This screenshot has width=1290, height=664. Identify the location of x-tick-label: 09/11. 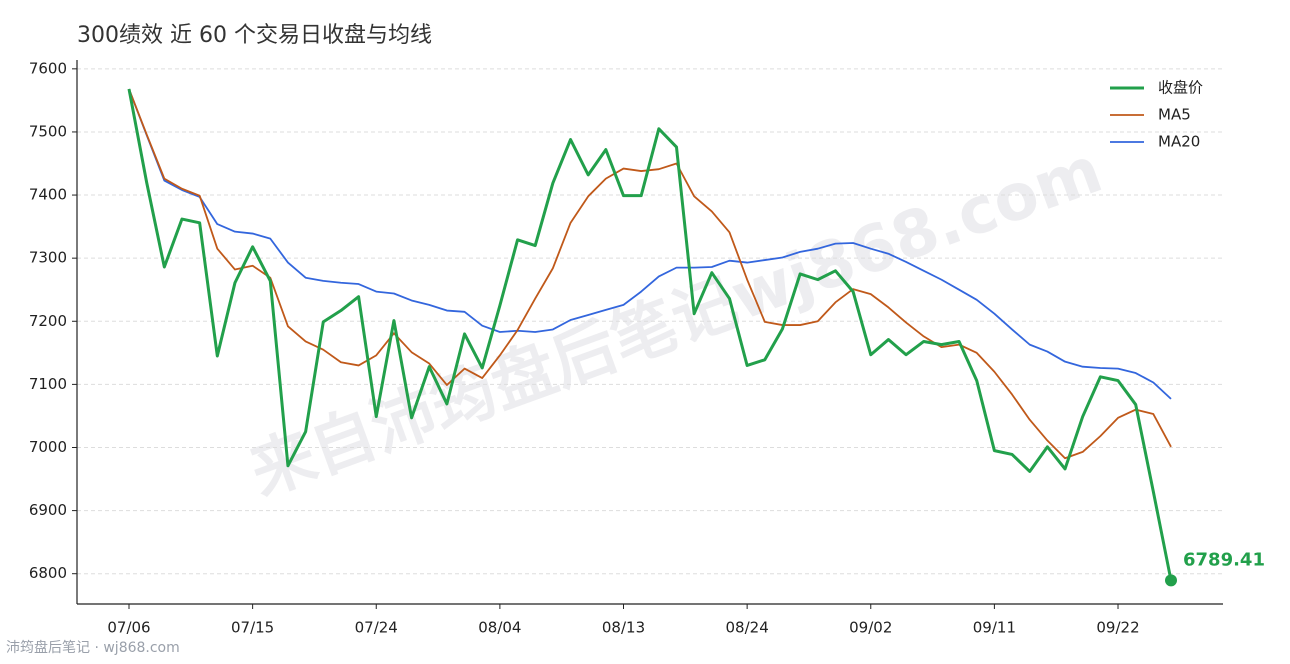
(994, 628).